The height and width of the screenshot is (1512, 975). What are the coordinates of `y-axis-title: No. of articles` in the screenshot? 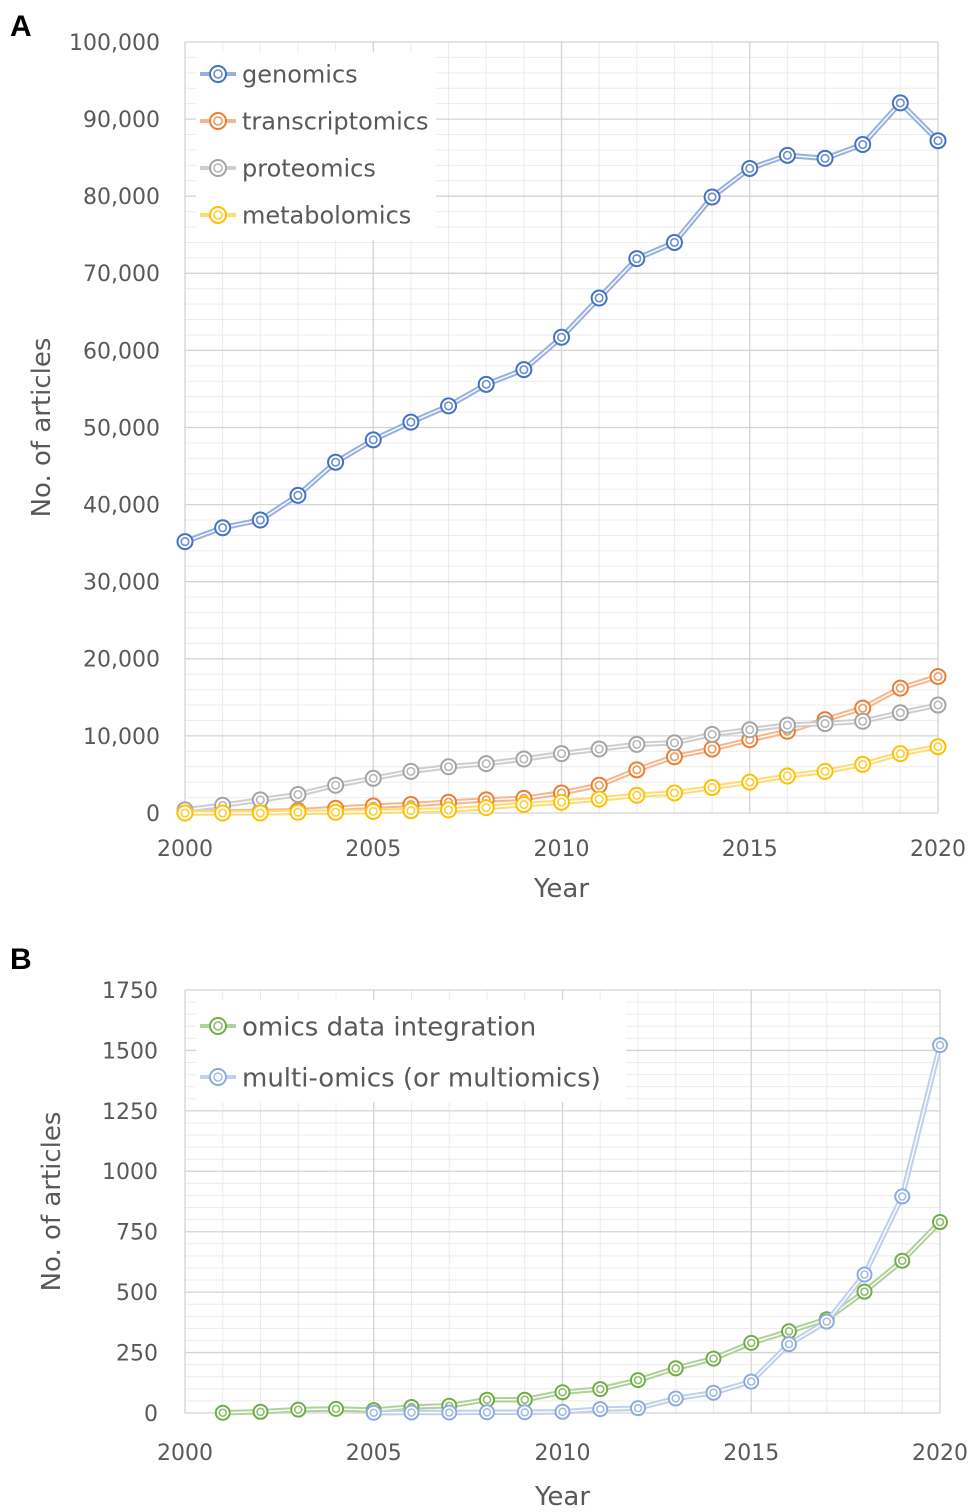 It's located at (52, 1202).